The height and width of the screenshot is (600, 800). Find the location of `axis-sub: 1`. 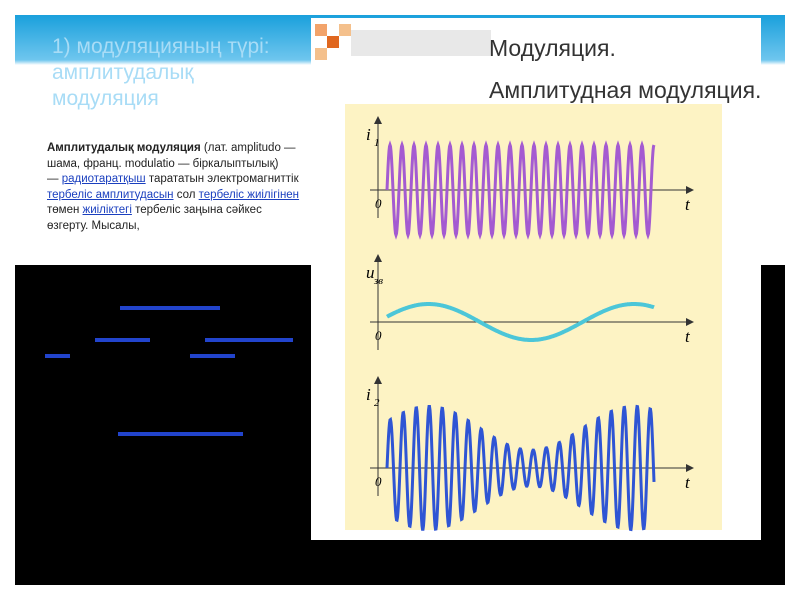

axis-sub: 1 is located at coordinates (377, 143).